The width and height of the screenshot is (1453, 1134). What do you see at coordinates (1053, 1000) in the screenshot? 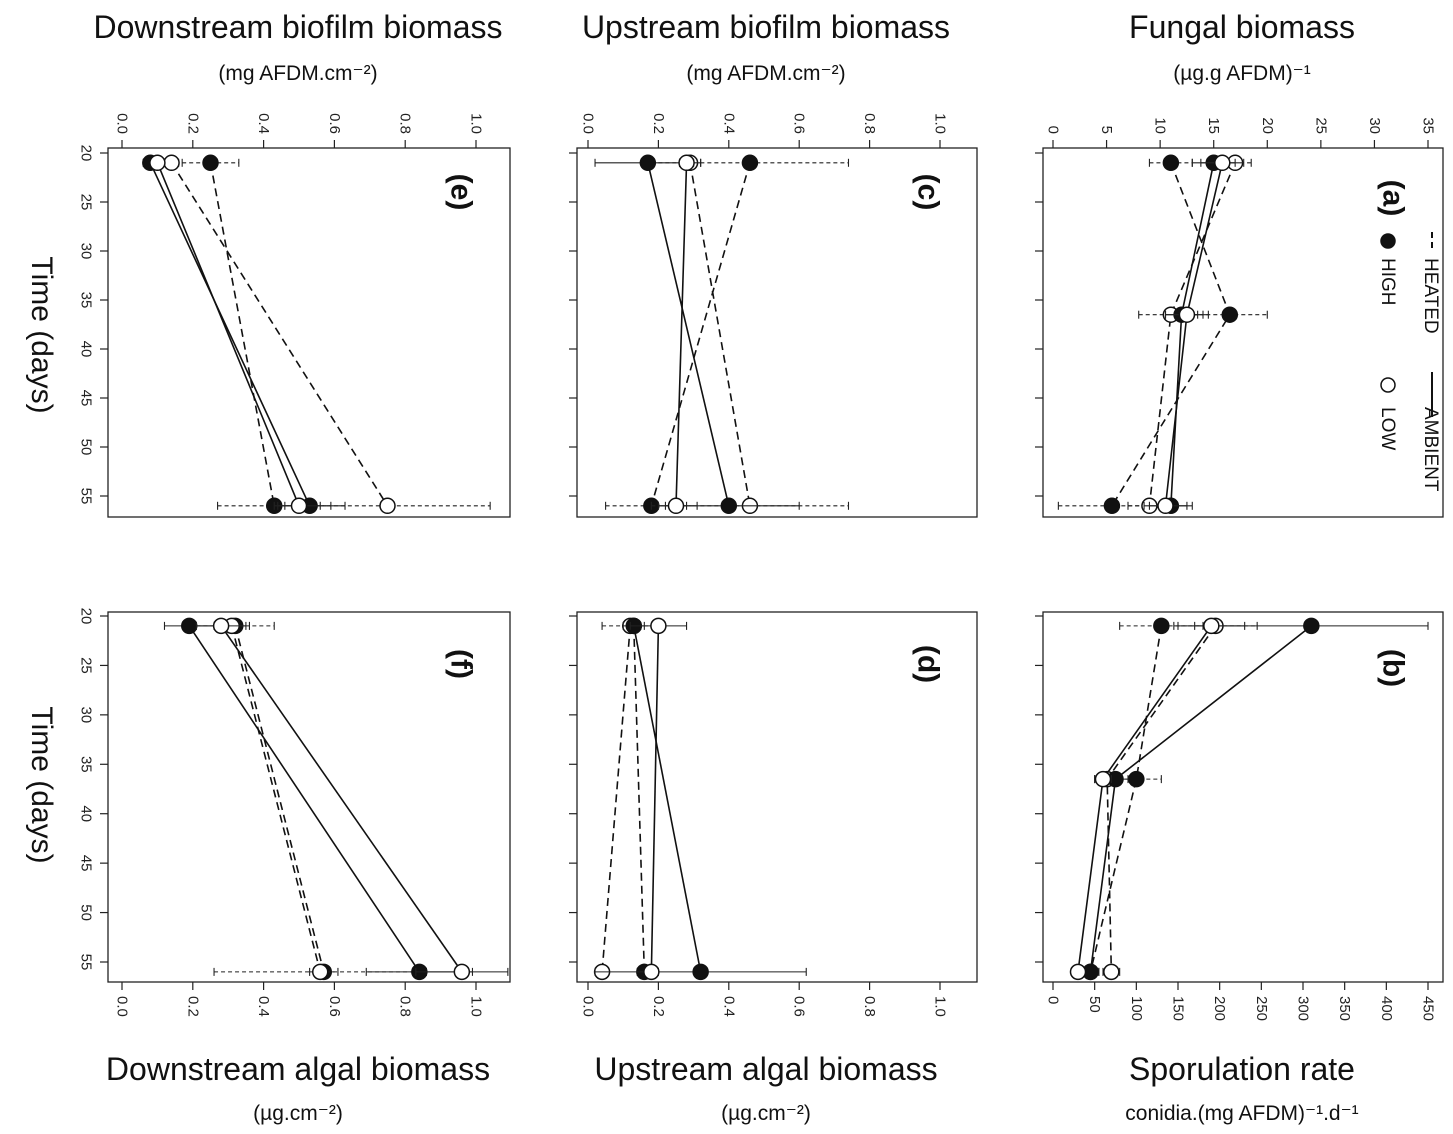
I see `panel-b-value-tick-label: 0` at bounding box center [1053, 1000].